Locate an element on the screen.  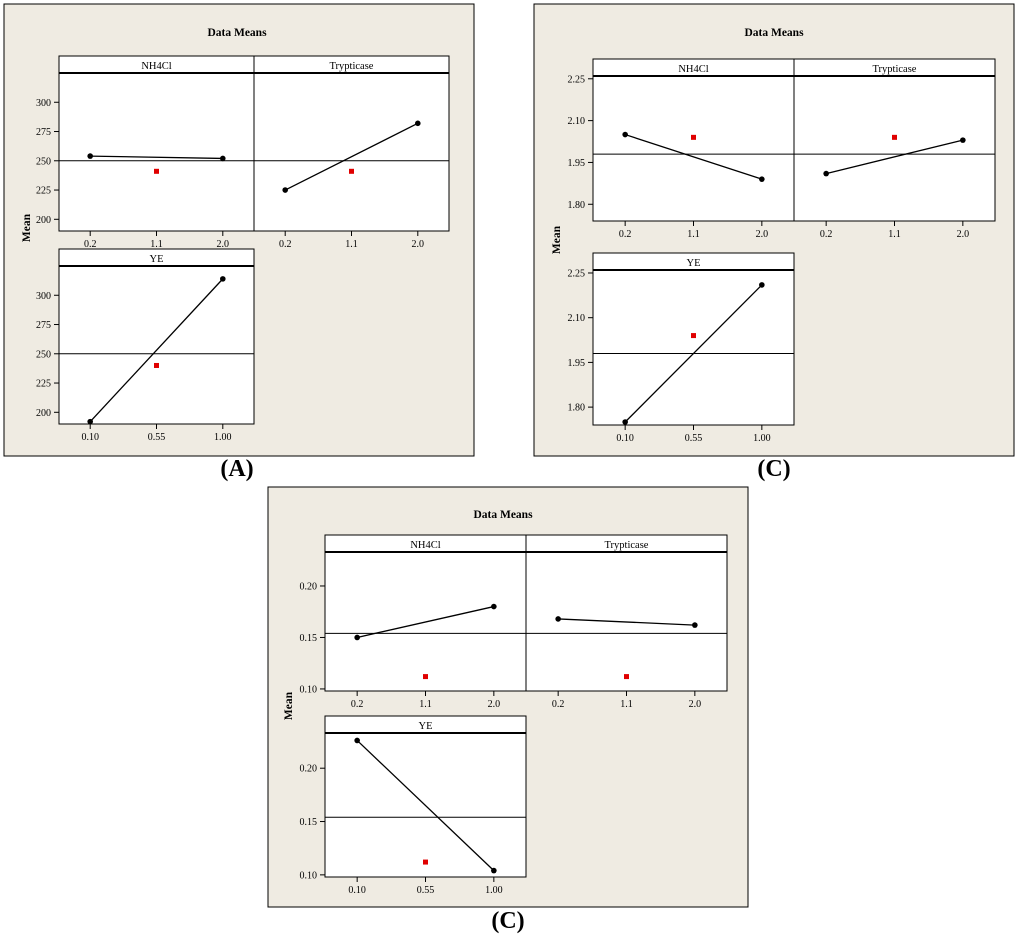
panel-ye: YE 0.10 0.55 1.00 200 225 250 275 300 is located at coordinates (145, 345).